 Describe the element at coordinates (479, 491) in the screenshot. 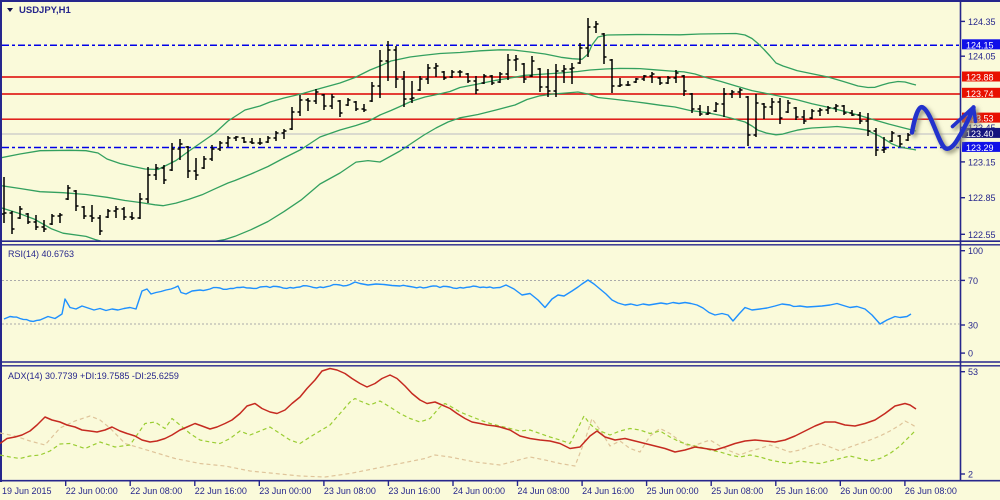

I see `svg-text: 24 Jun 00:00` at that location.